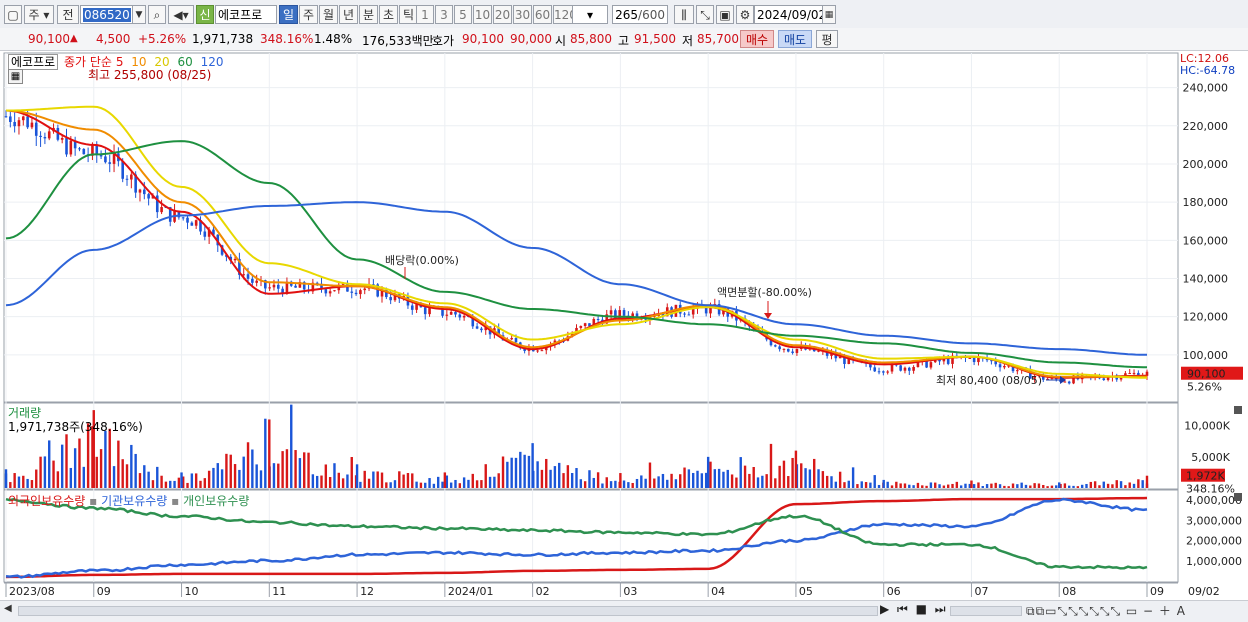 Image resolution: width=1248 pixels, height=622 pixels. I want to click on legend-individual: 개인보유수량, so click(216, 501).